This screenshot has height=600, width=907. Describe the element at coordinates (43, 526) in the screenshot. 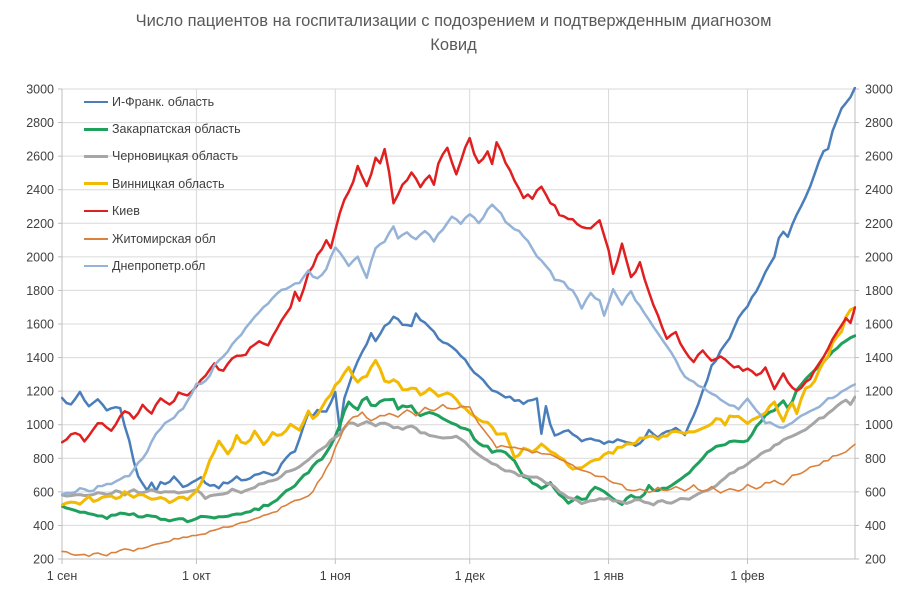

I see `y-axis-label-left: 400` at that location.